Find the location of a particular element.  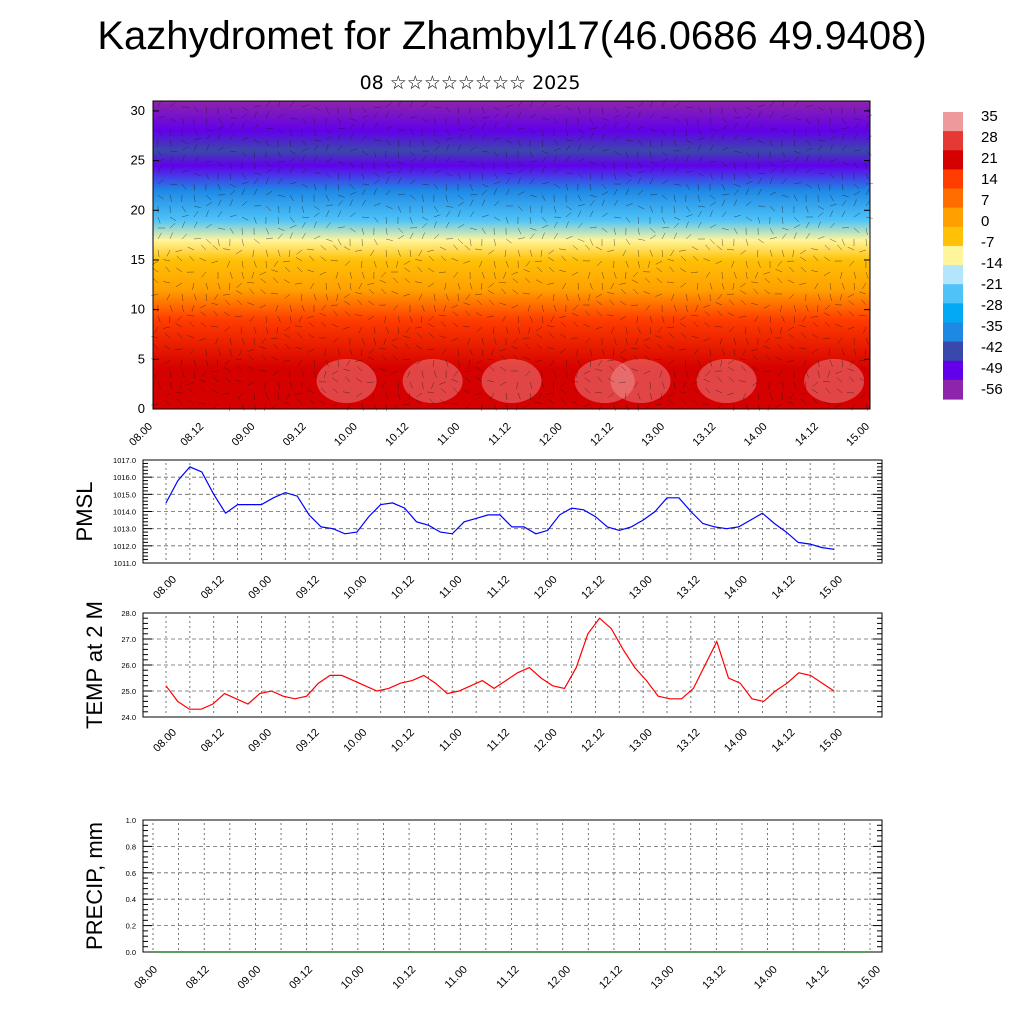

chart-subtitle: 08 ☆☆☆☆☆☆☆☆ 2025 is located at coordinates (470, 83).